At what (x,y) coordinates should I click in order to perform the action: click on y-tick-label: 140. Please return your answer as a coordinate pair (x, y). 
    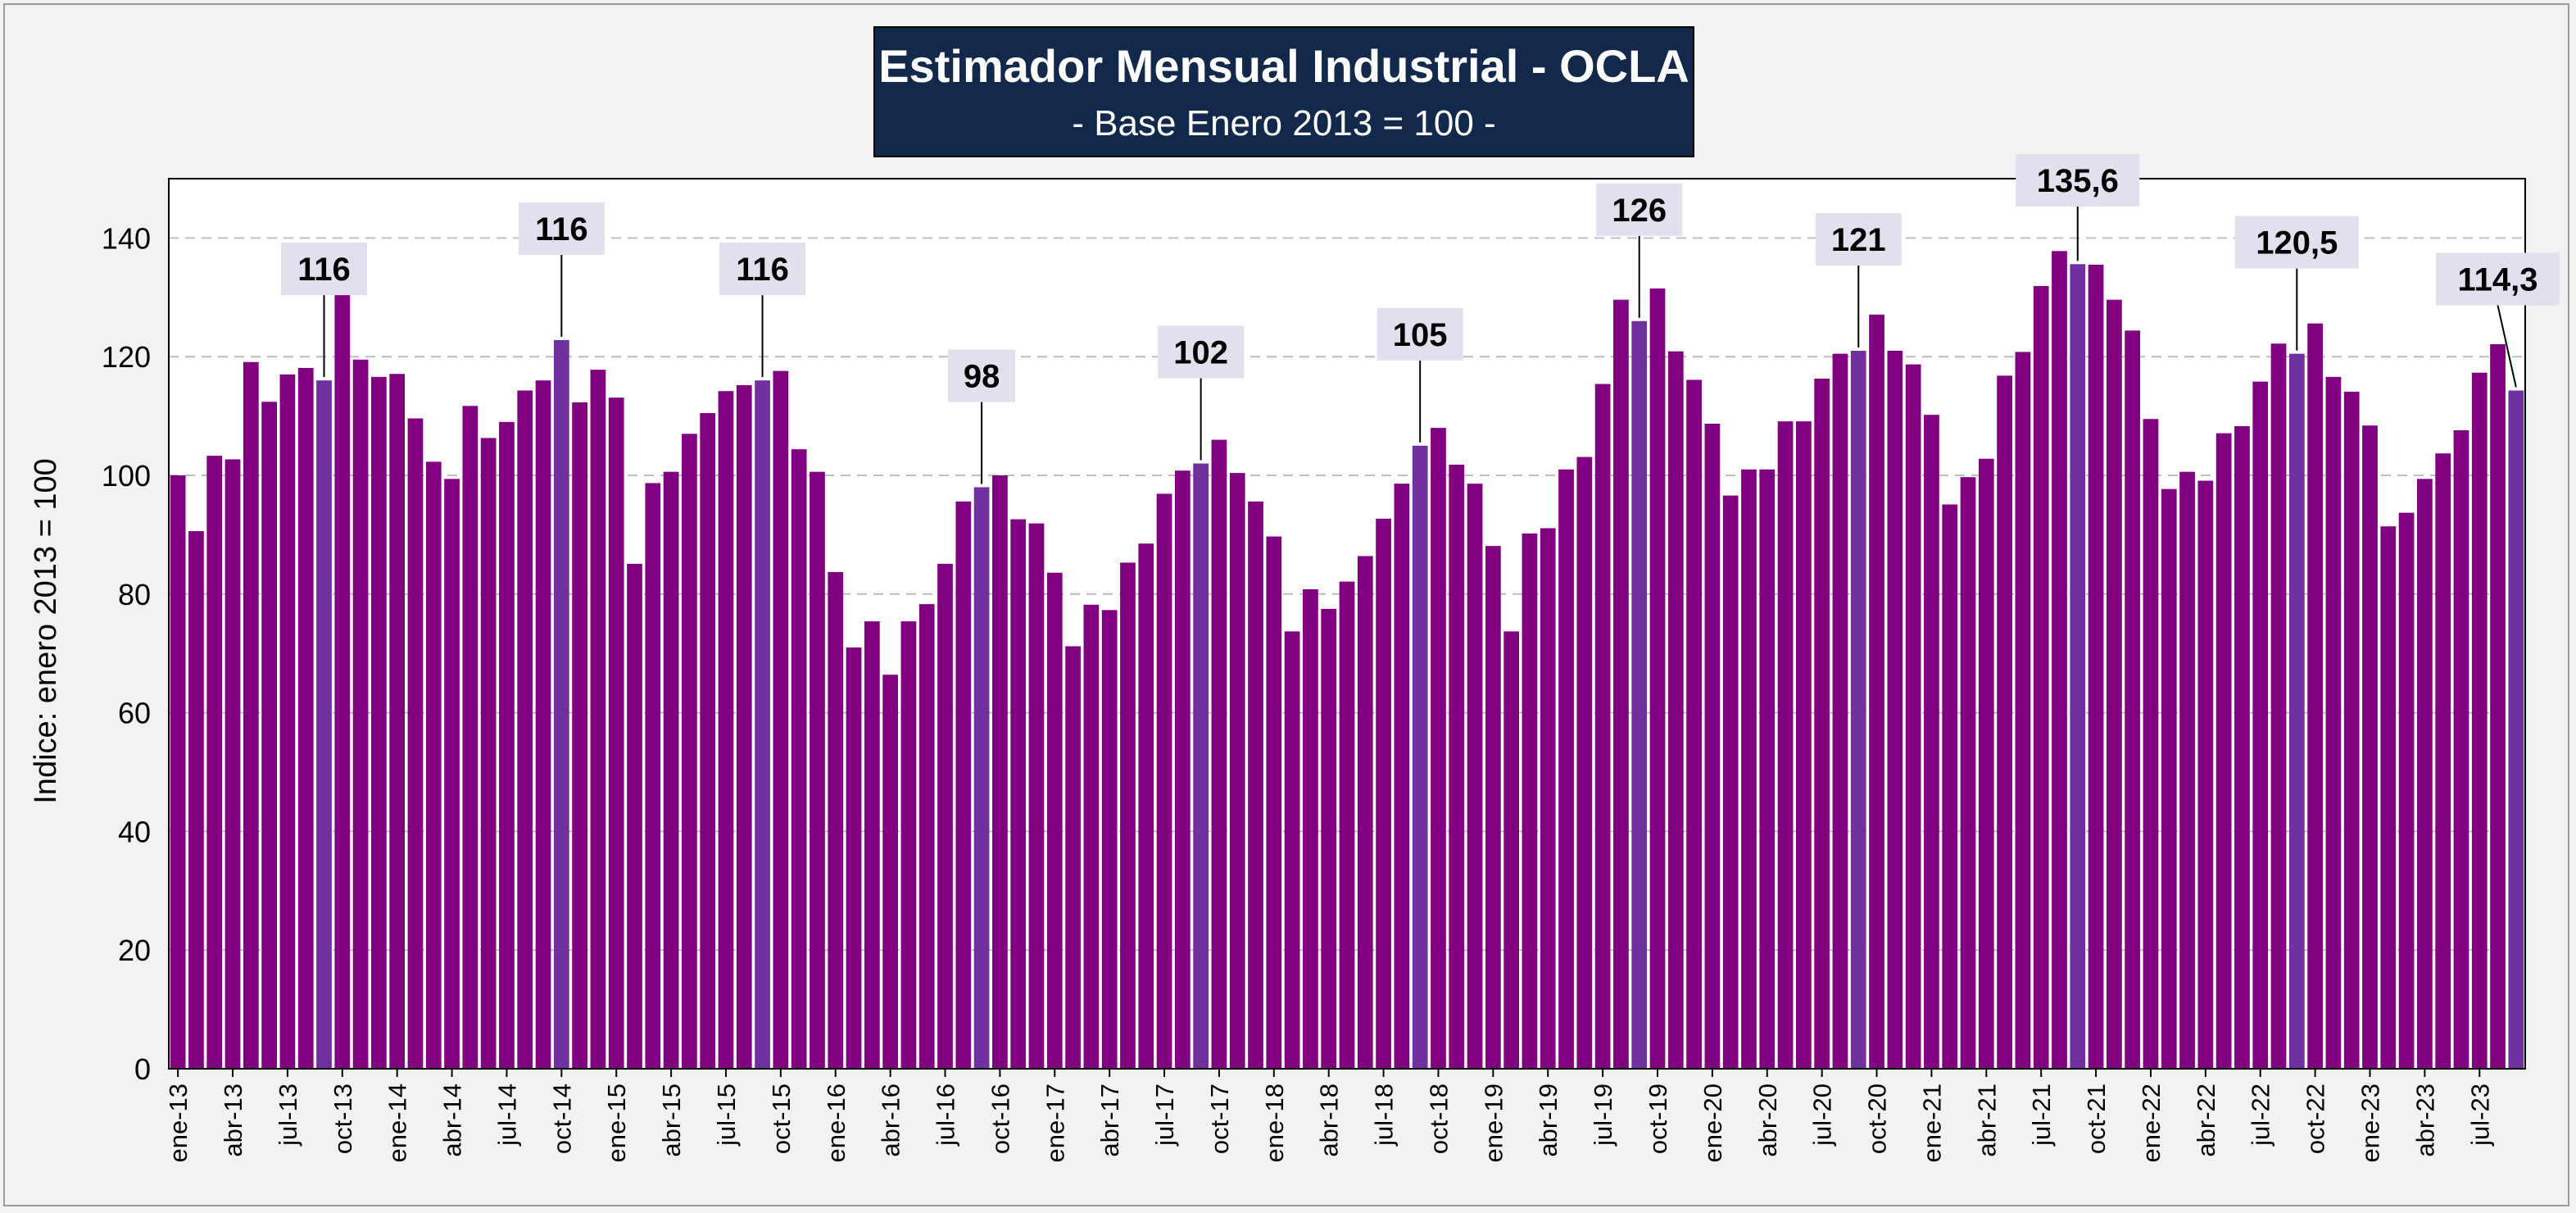
    Looking at the image, I should click on (126, 238).